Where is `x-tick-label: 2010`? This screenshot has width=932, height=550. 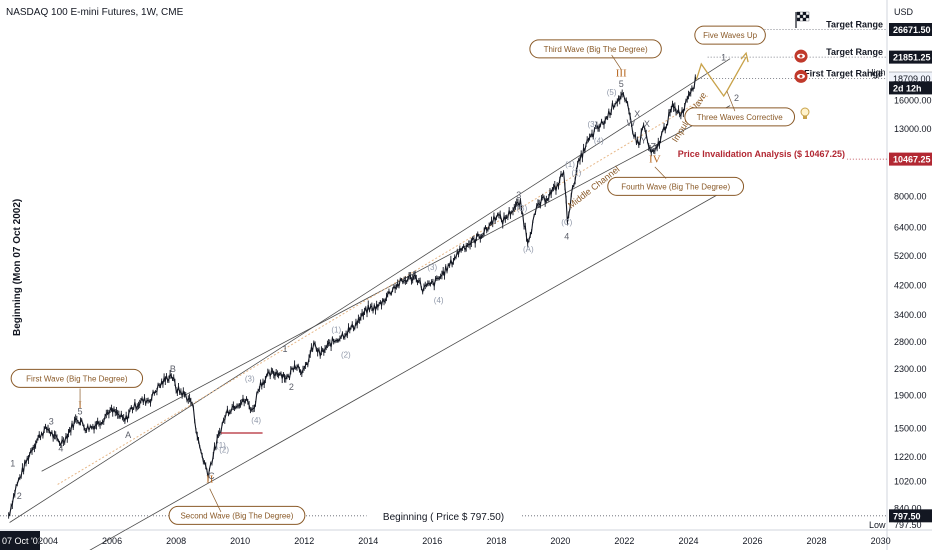 x-tick-label: 2010 is located at coordinates (240, 541).